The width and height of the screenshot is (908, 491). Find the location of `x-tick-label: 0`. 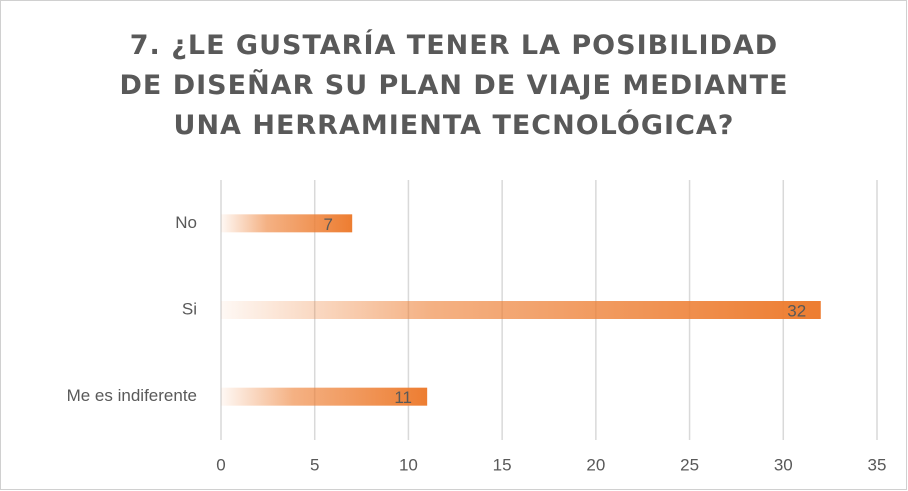

x-tick-label: 0 is located at coordinates (220, 464).